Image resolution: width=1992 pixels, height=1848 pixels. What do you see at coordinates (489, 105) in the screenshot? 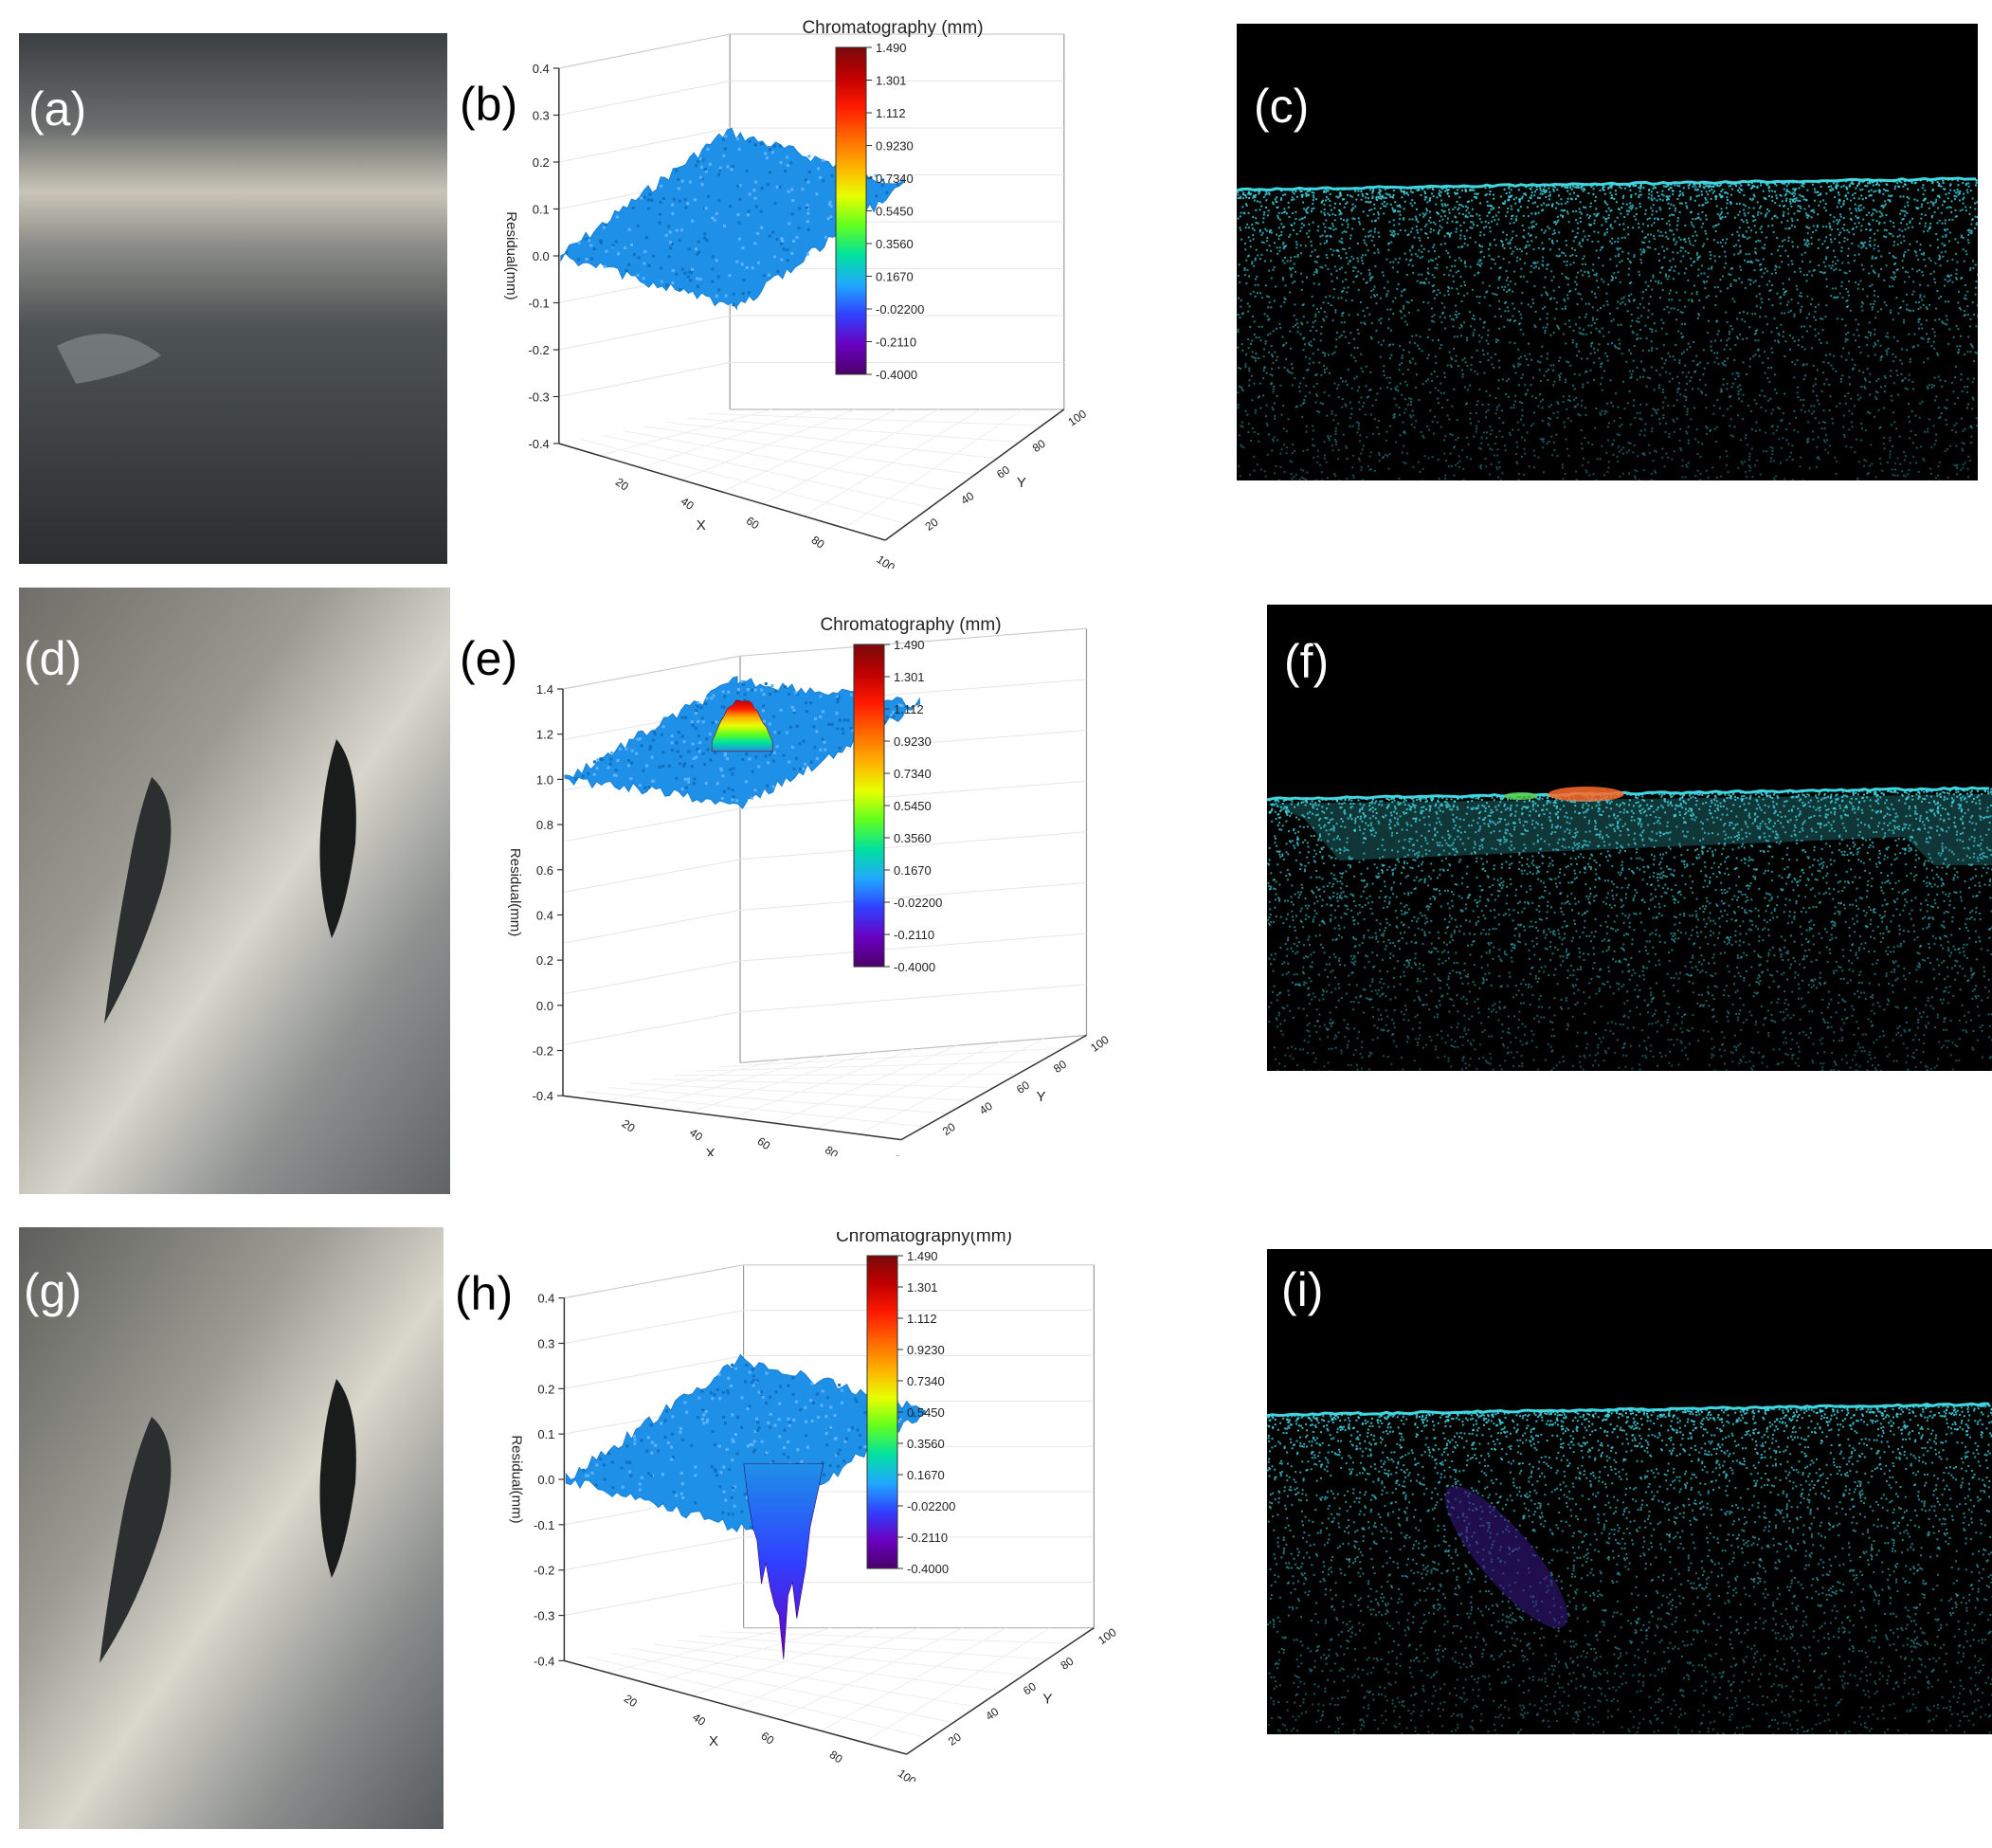
I see `panel-label: (b)` at bounding box center [489, 105].